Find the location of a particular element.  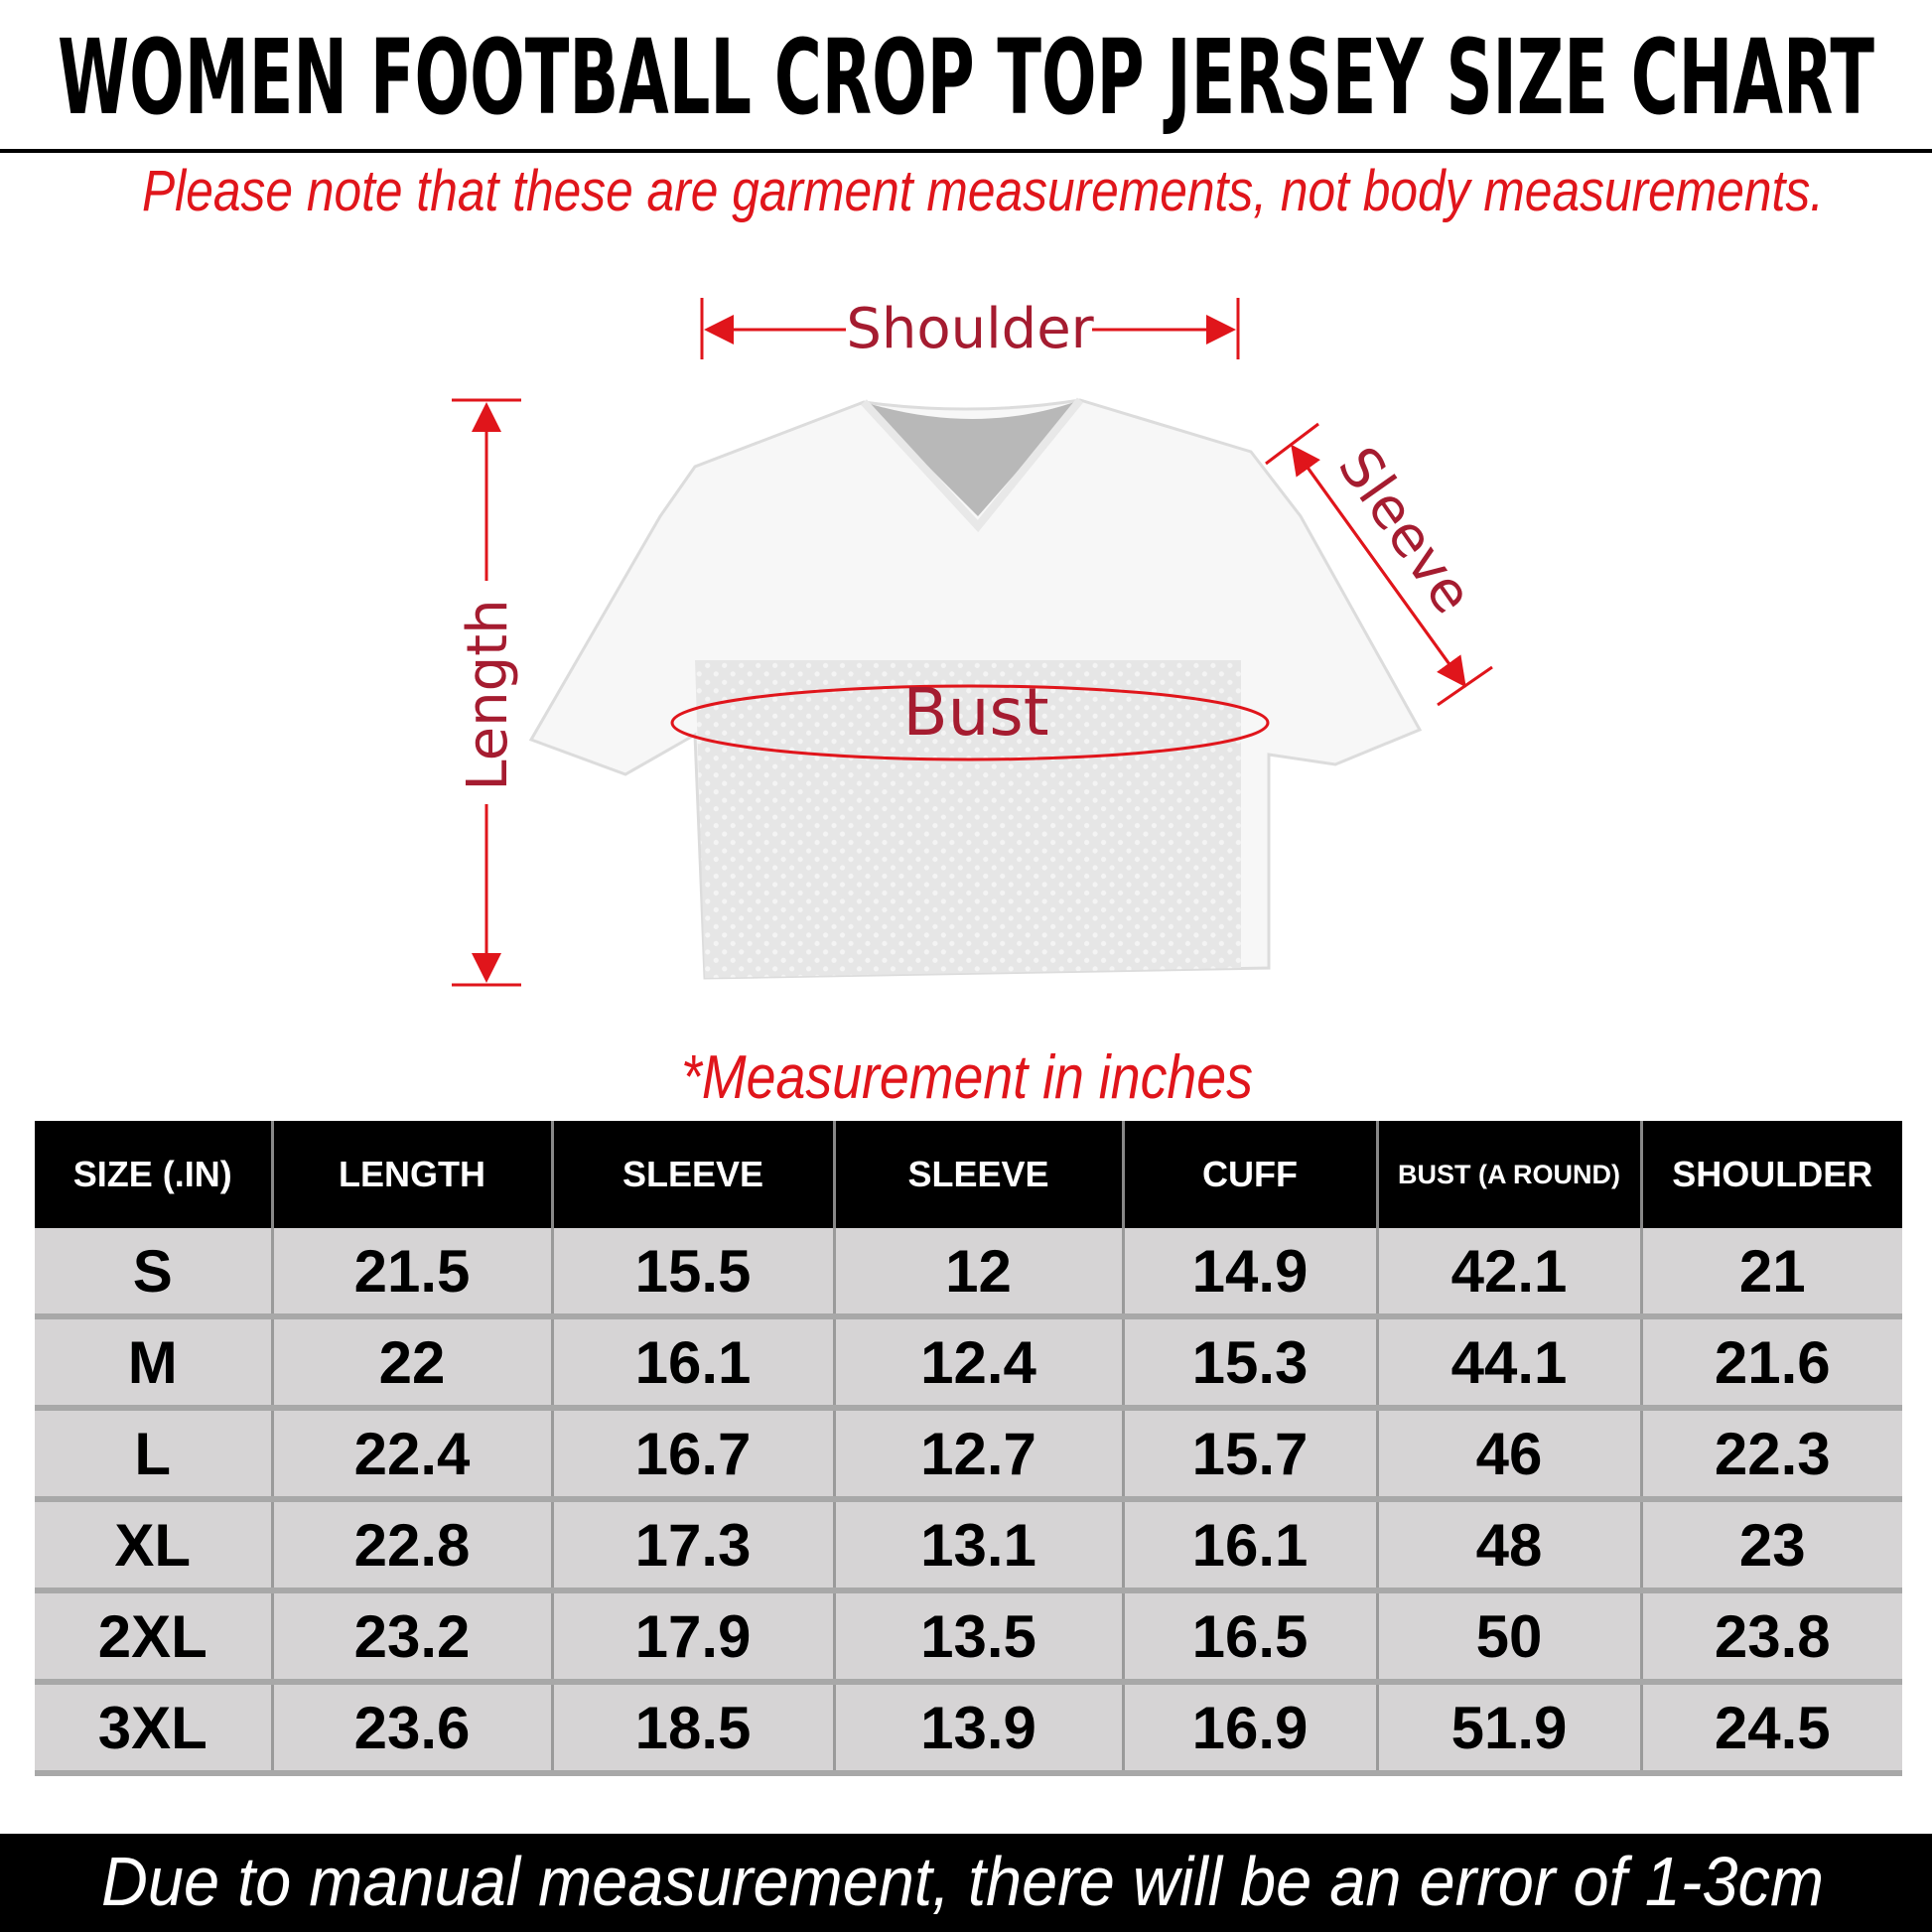

table-row: 2XL 23.2 17.9 13.5 16.5 50 23.8 is located at coordinates (968, 1637).